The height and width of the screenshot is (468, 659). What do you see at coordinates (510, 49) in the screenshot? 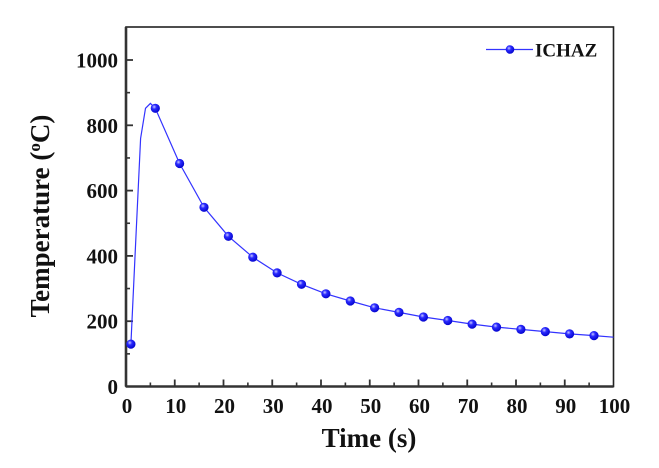
I see `legend-marker` at bounding box center [510, 49].